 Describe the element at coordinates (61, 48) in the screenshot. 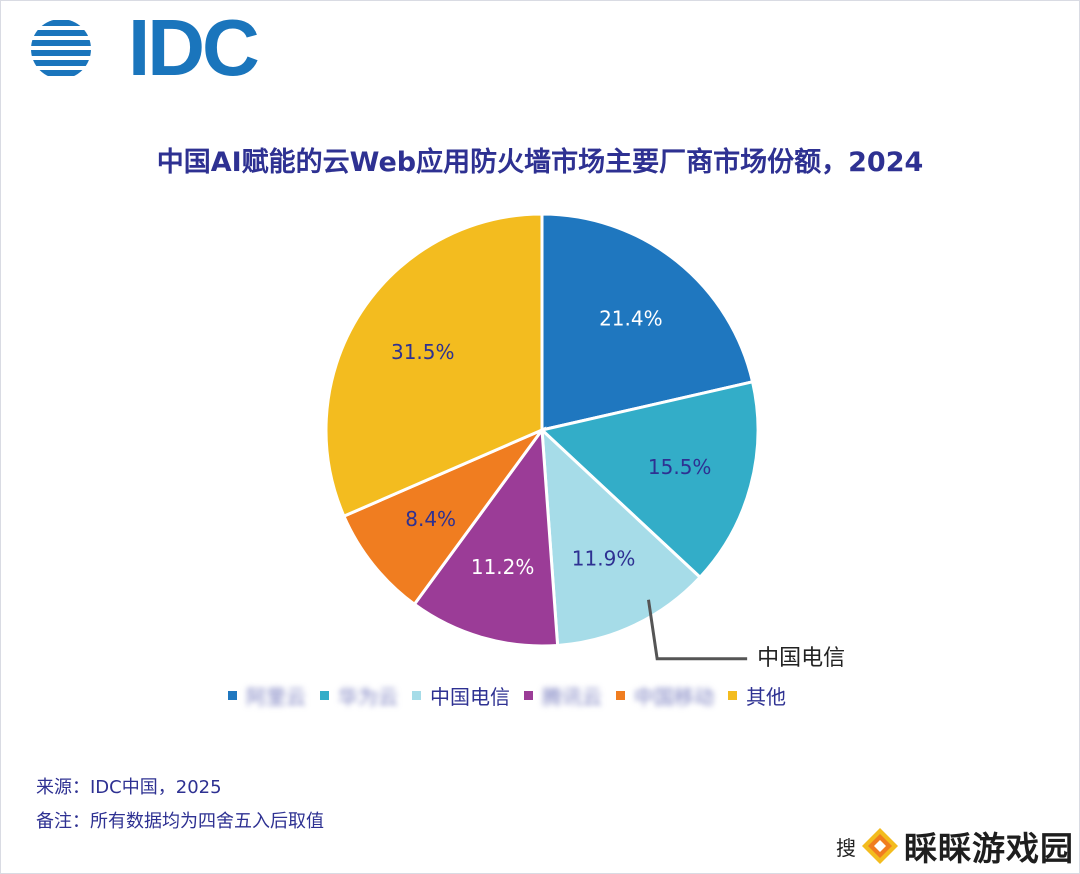

I see `globe-logo-icon` at that location.